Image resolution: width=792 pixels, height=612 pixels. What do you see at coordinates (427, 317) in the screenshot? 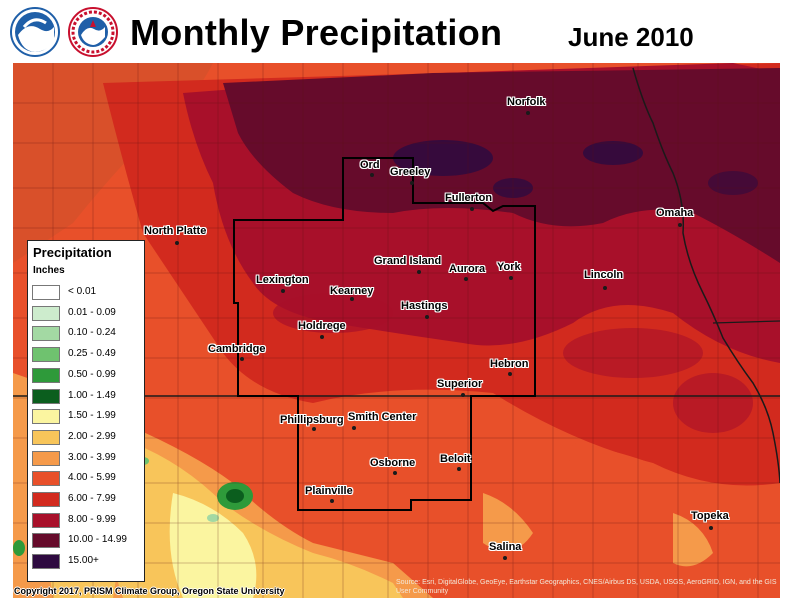
I see `city-dot-hastings` at bounding box center [427, 317].